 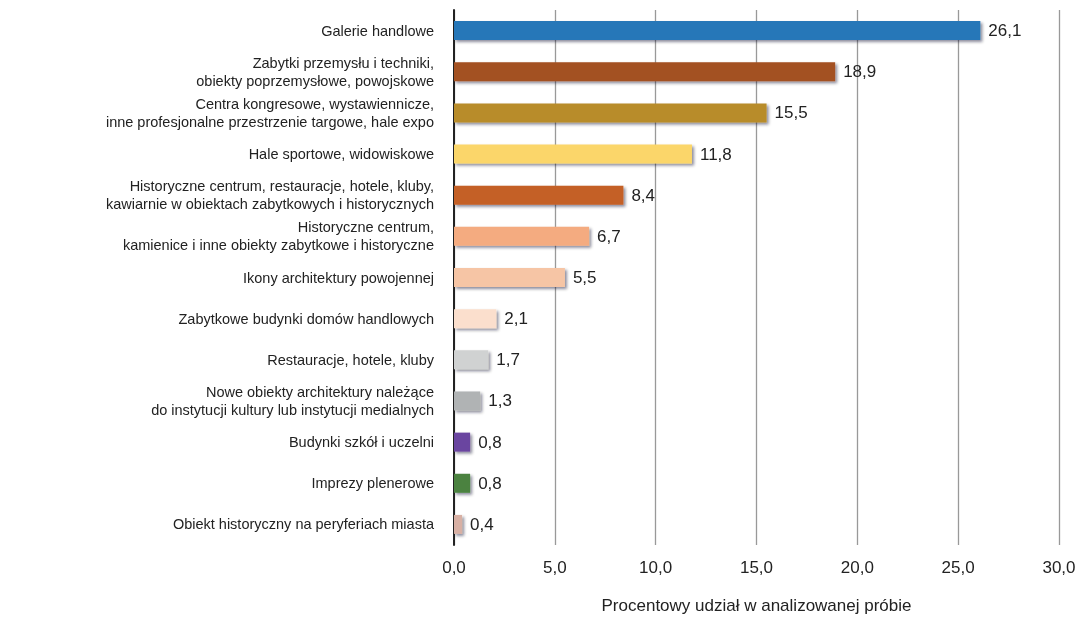 What do you see at coordinates (516, 319) in the screenshot?
I see `data-label: 2,1` at bounding box center [516, 319].